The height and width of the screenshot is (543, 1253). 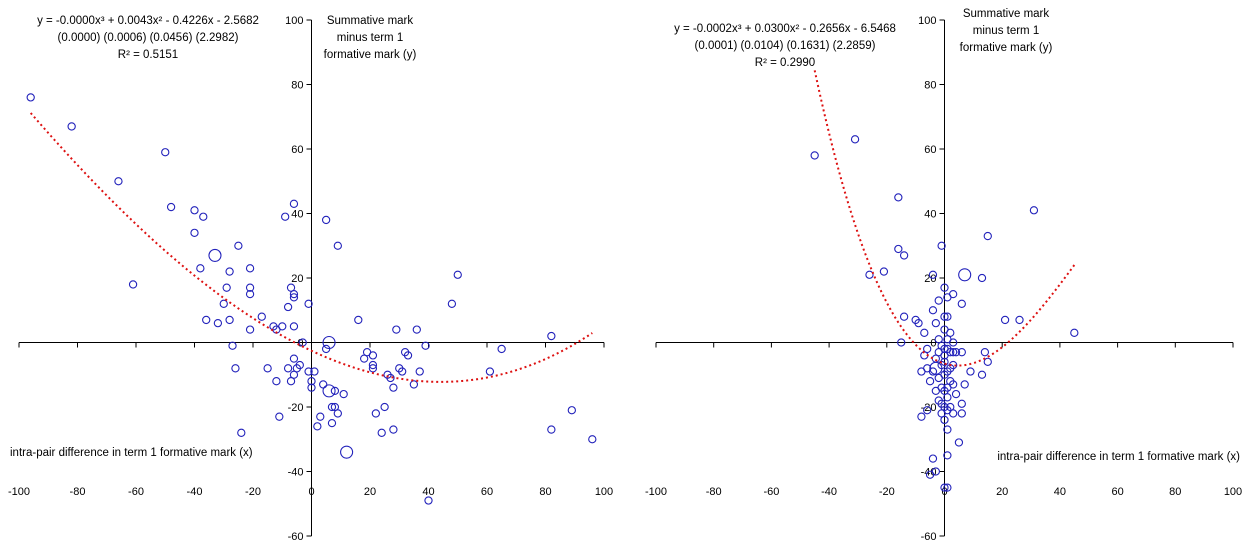 What do you see at coordinates (297, 150) in the screenshot?
I see `y-tick-label: 60` at bounding box center [297, 150].